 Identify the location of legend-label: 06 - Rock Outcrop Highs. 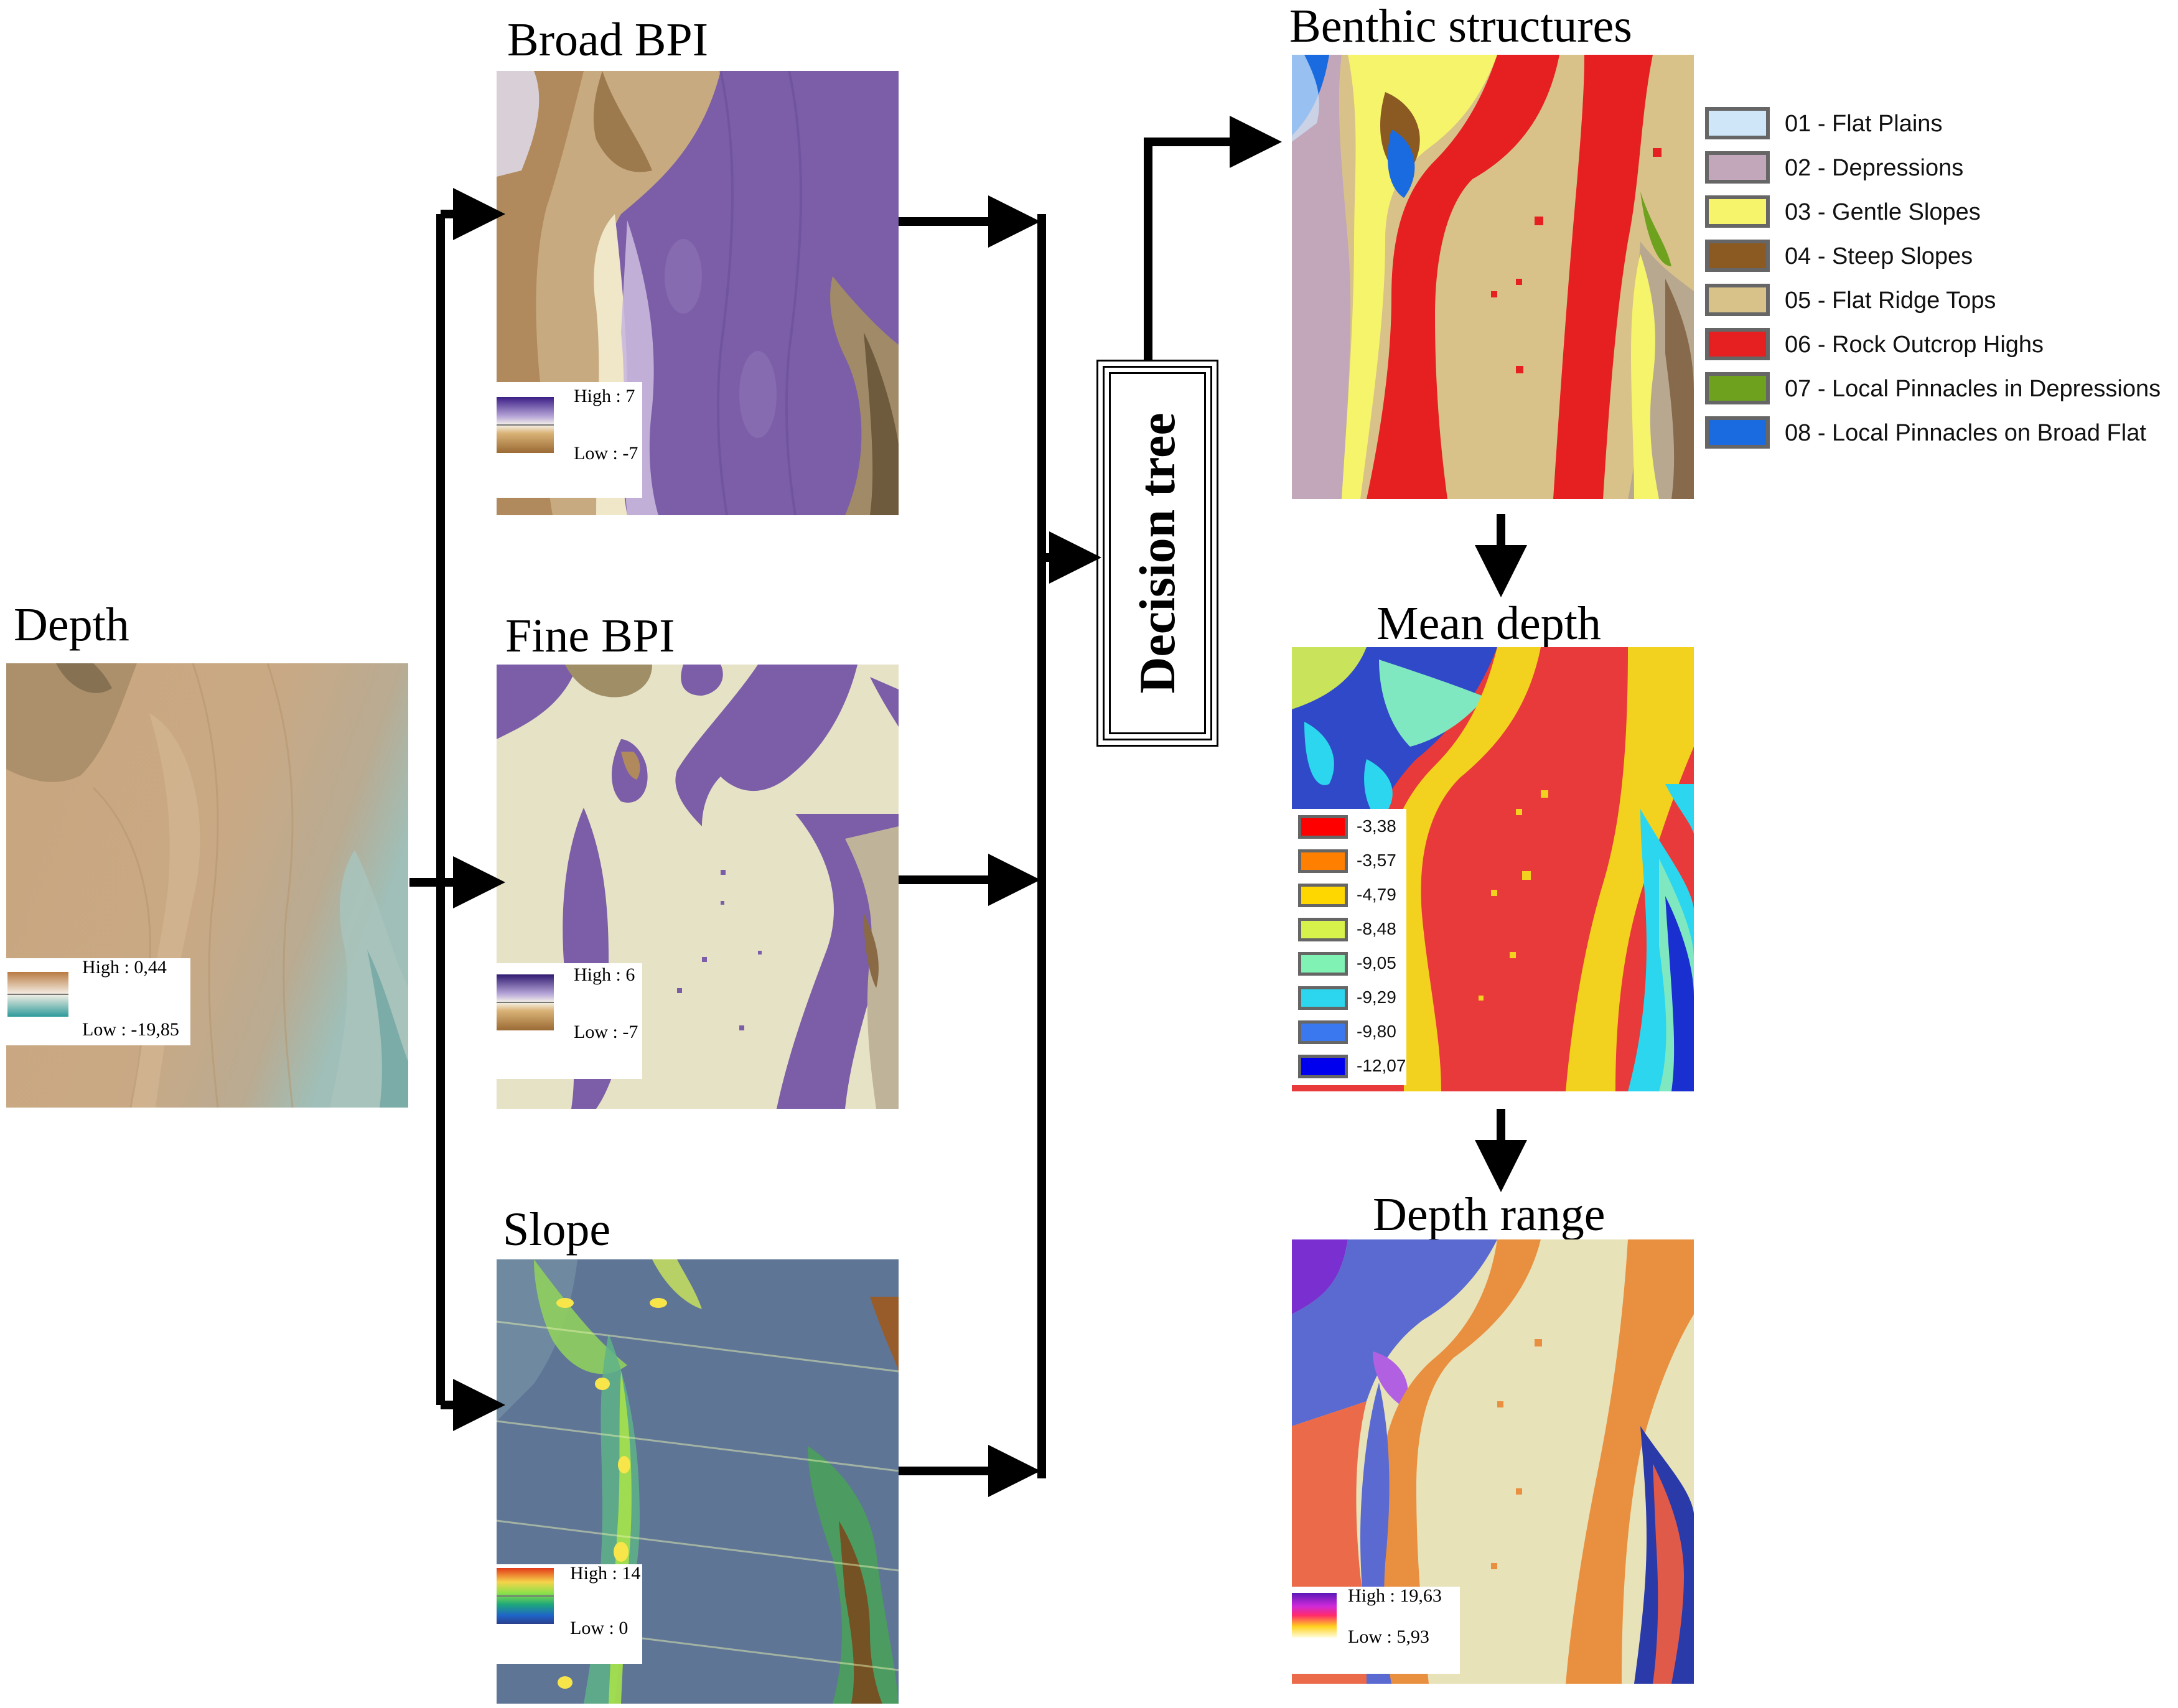
(1915, 345).